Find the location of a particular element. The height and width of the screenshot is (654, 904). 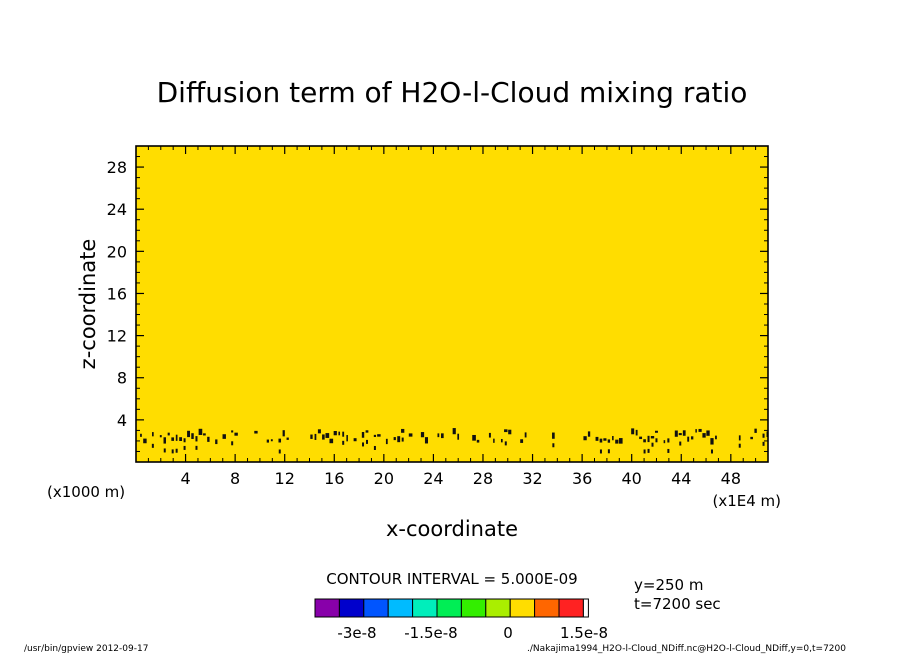

y-axis-label: z-coordinate is located at coordinates (88, 304).